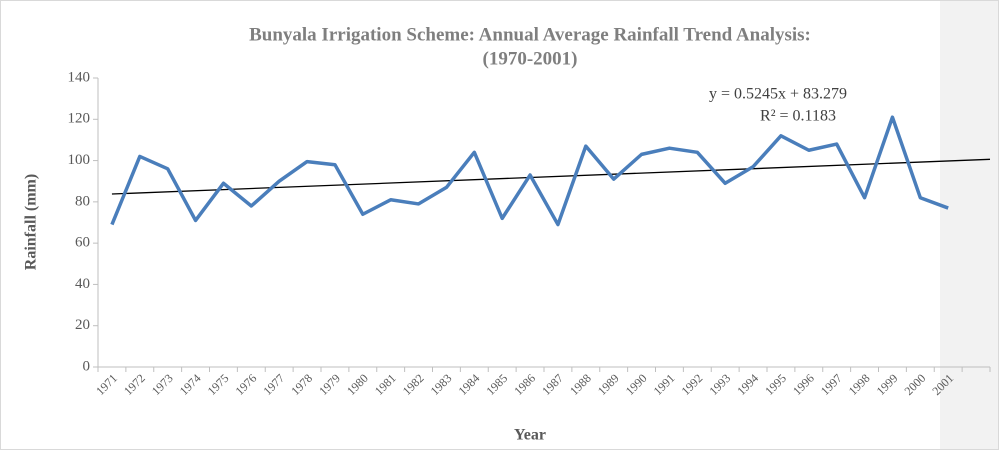 Image resolution: width=999 pixels, height=450 pixels. Describe the element at coordinates (524, 384) in the screenshot. I see `x-tick-label: 1986` at that location.